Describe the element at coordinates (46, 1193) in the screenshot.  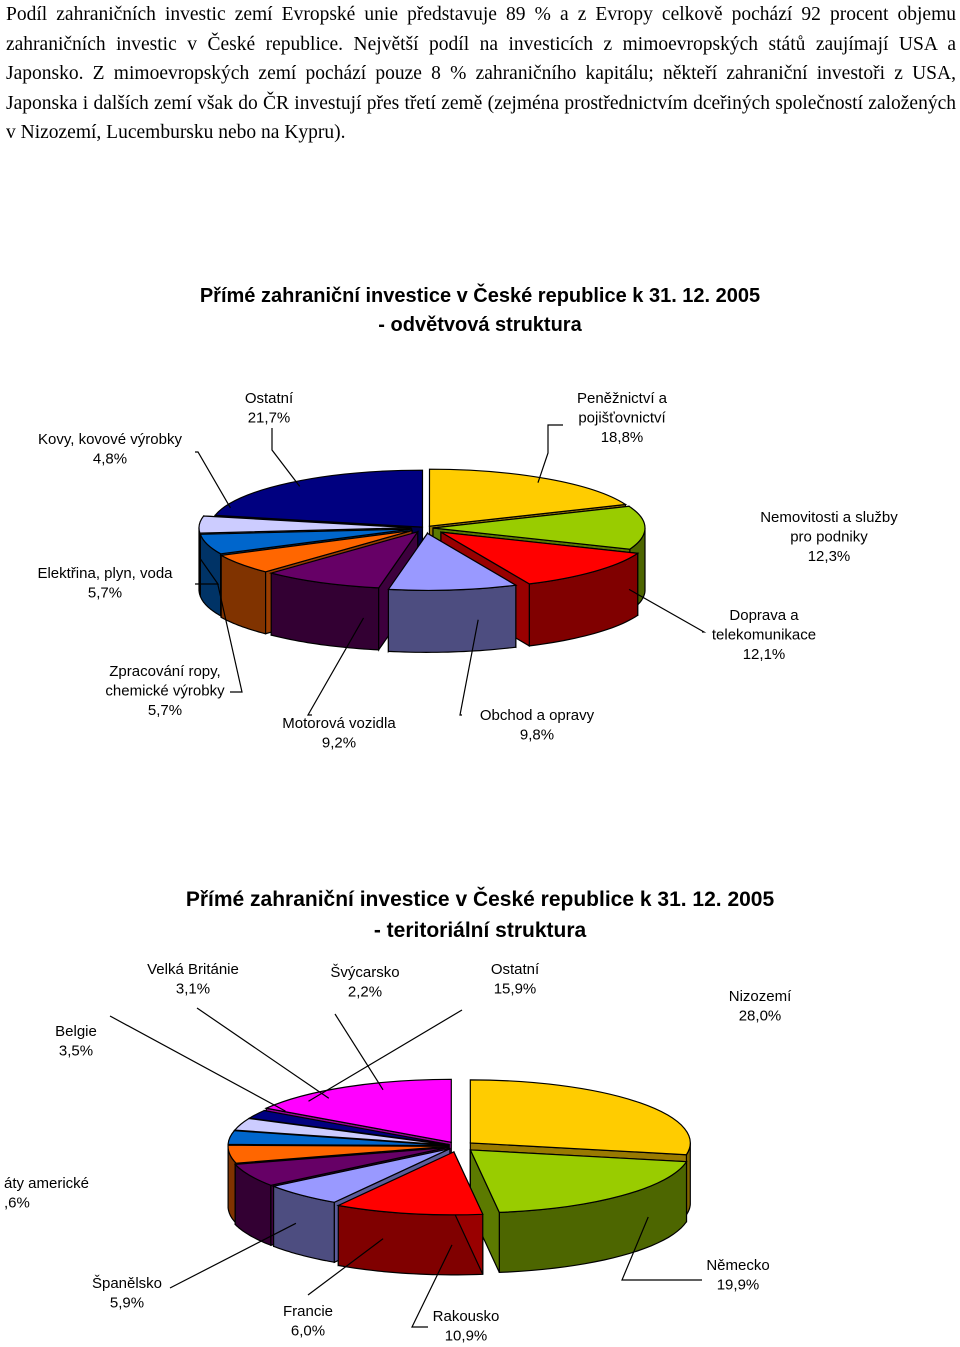
I see `territory-label-spojene-staty-americke: áty americké ,6%` at that location.